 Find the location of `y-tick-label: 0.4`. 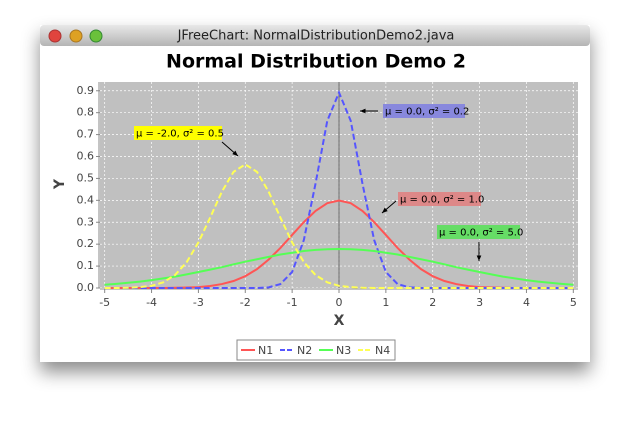

y-tick-label: 0.4 is located at coordinates (86, 199).